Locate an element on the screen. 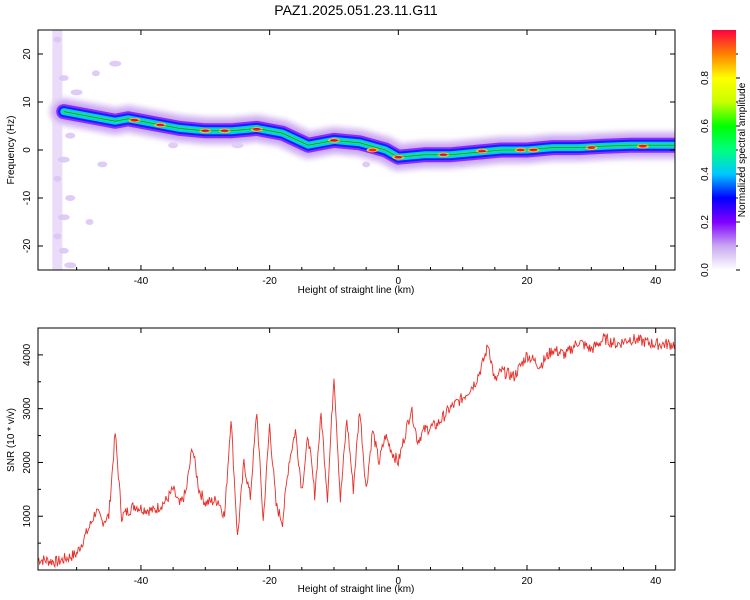 The width and height of the screenshot is (750, 600). spectrogram-ridge-line is located at coordinates (369, 134).